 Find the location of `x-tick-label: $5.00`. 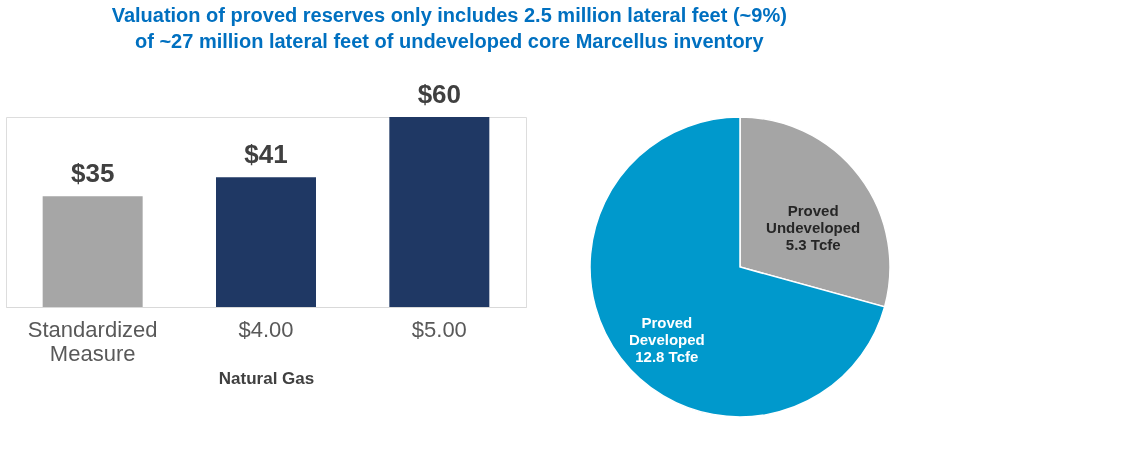

x-tick-label: $5.00 is located at coordinates (439, 329).